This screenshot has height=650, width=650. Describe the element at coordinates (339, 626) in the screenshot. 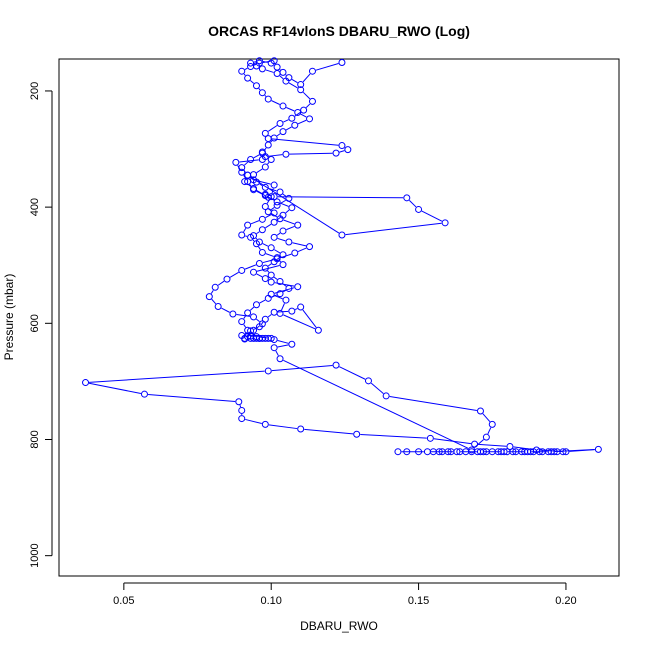

I see `x-axis-label: DBARU_RWO` at that location.